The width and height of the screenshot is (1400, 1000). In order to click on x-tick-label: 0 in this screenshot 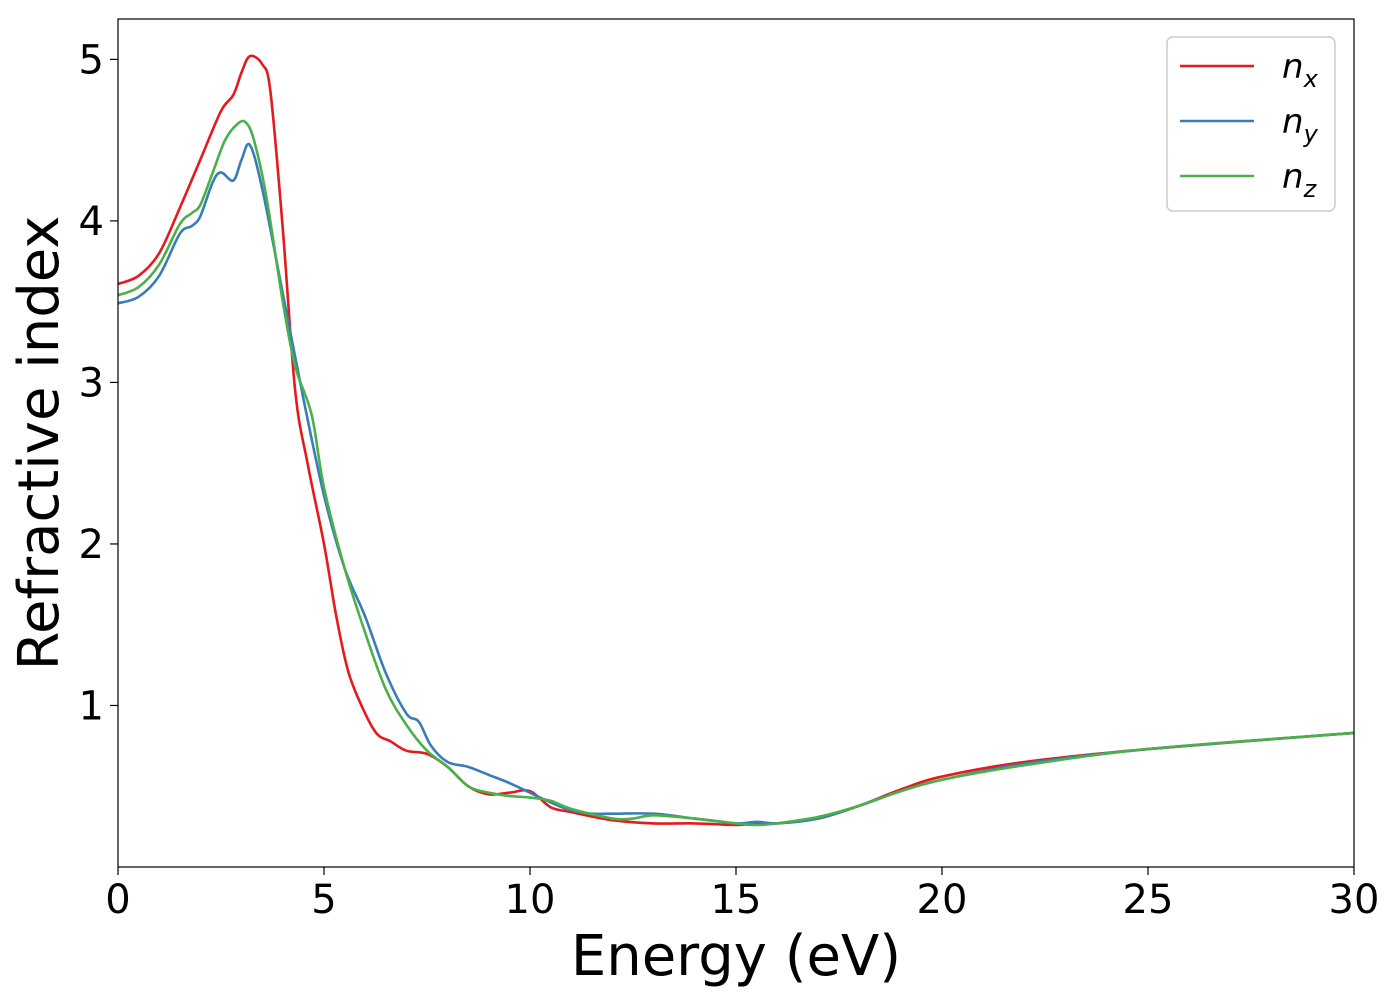, I will do `click(117, 900)`.